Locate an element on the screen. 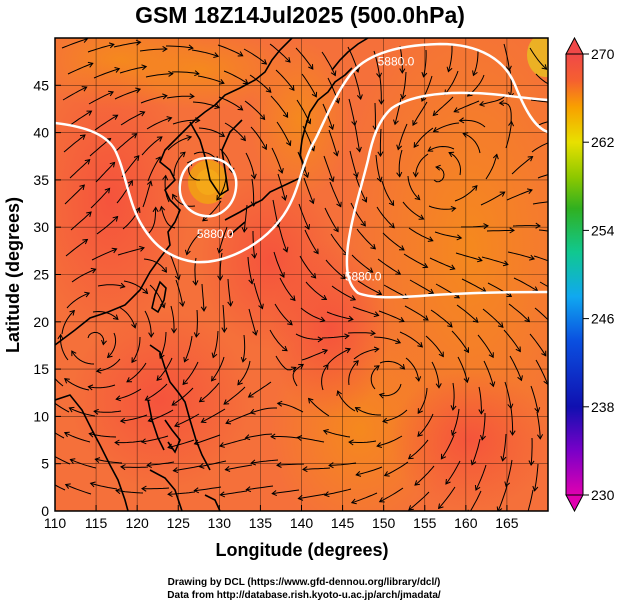 The height and width of the screenshot is (605, 619). chart-title: GSM 18Z14Jul2025 (500.0hPa) is located at coordinates (300, 15).